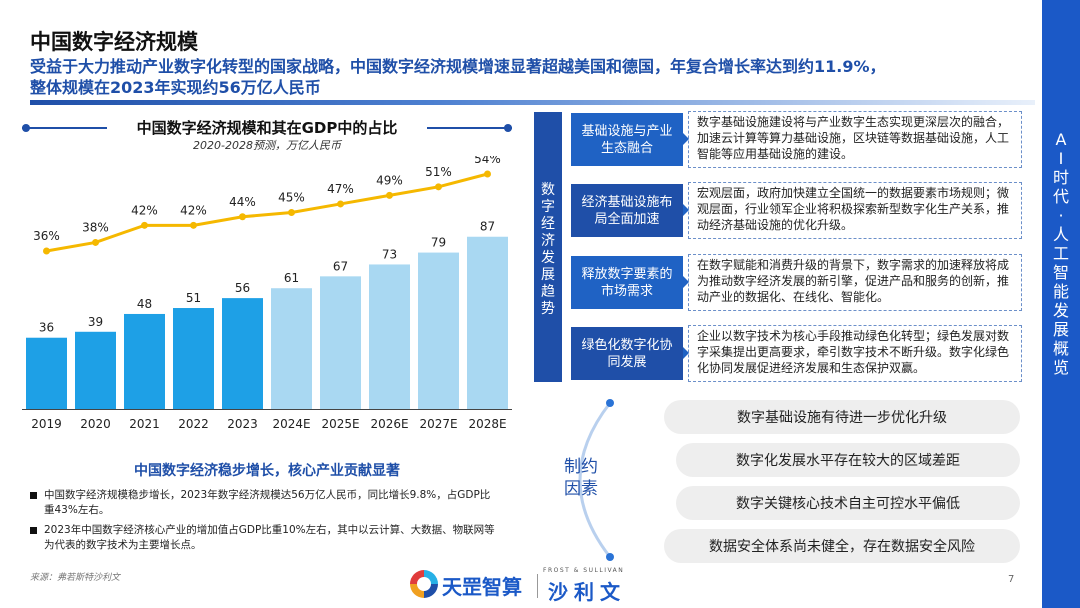 This screenshot has height=608, width=1080. Describe the element at coordinates (340, 342) in the screenshot. I see `bar-2025E` at that location.